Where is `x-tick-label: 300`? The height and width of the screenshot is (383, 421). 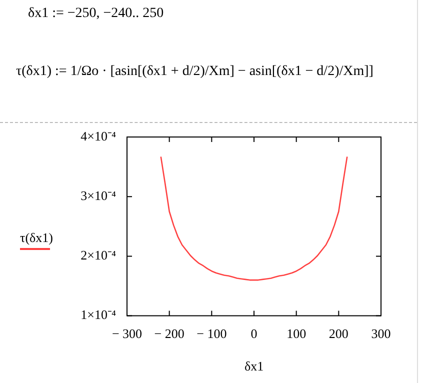
x-tick-label: 300 is located at coordinates (381, 334).